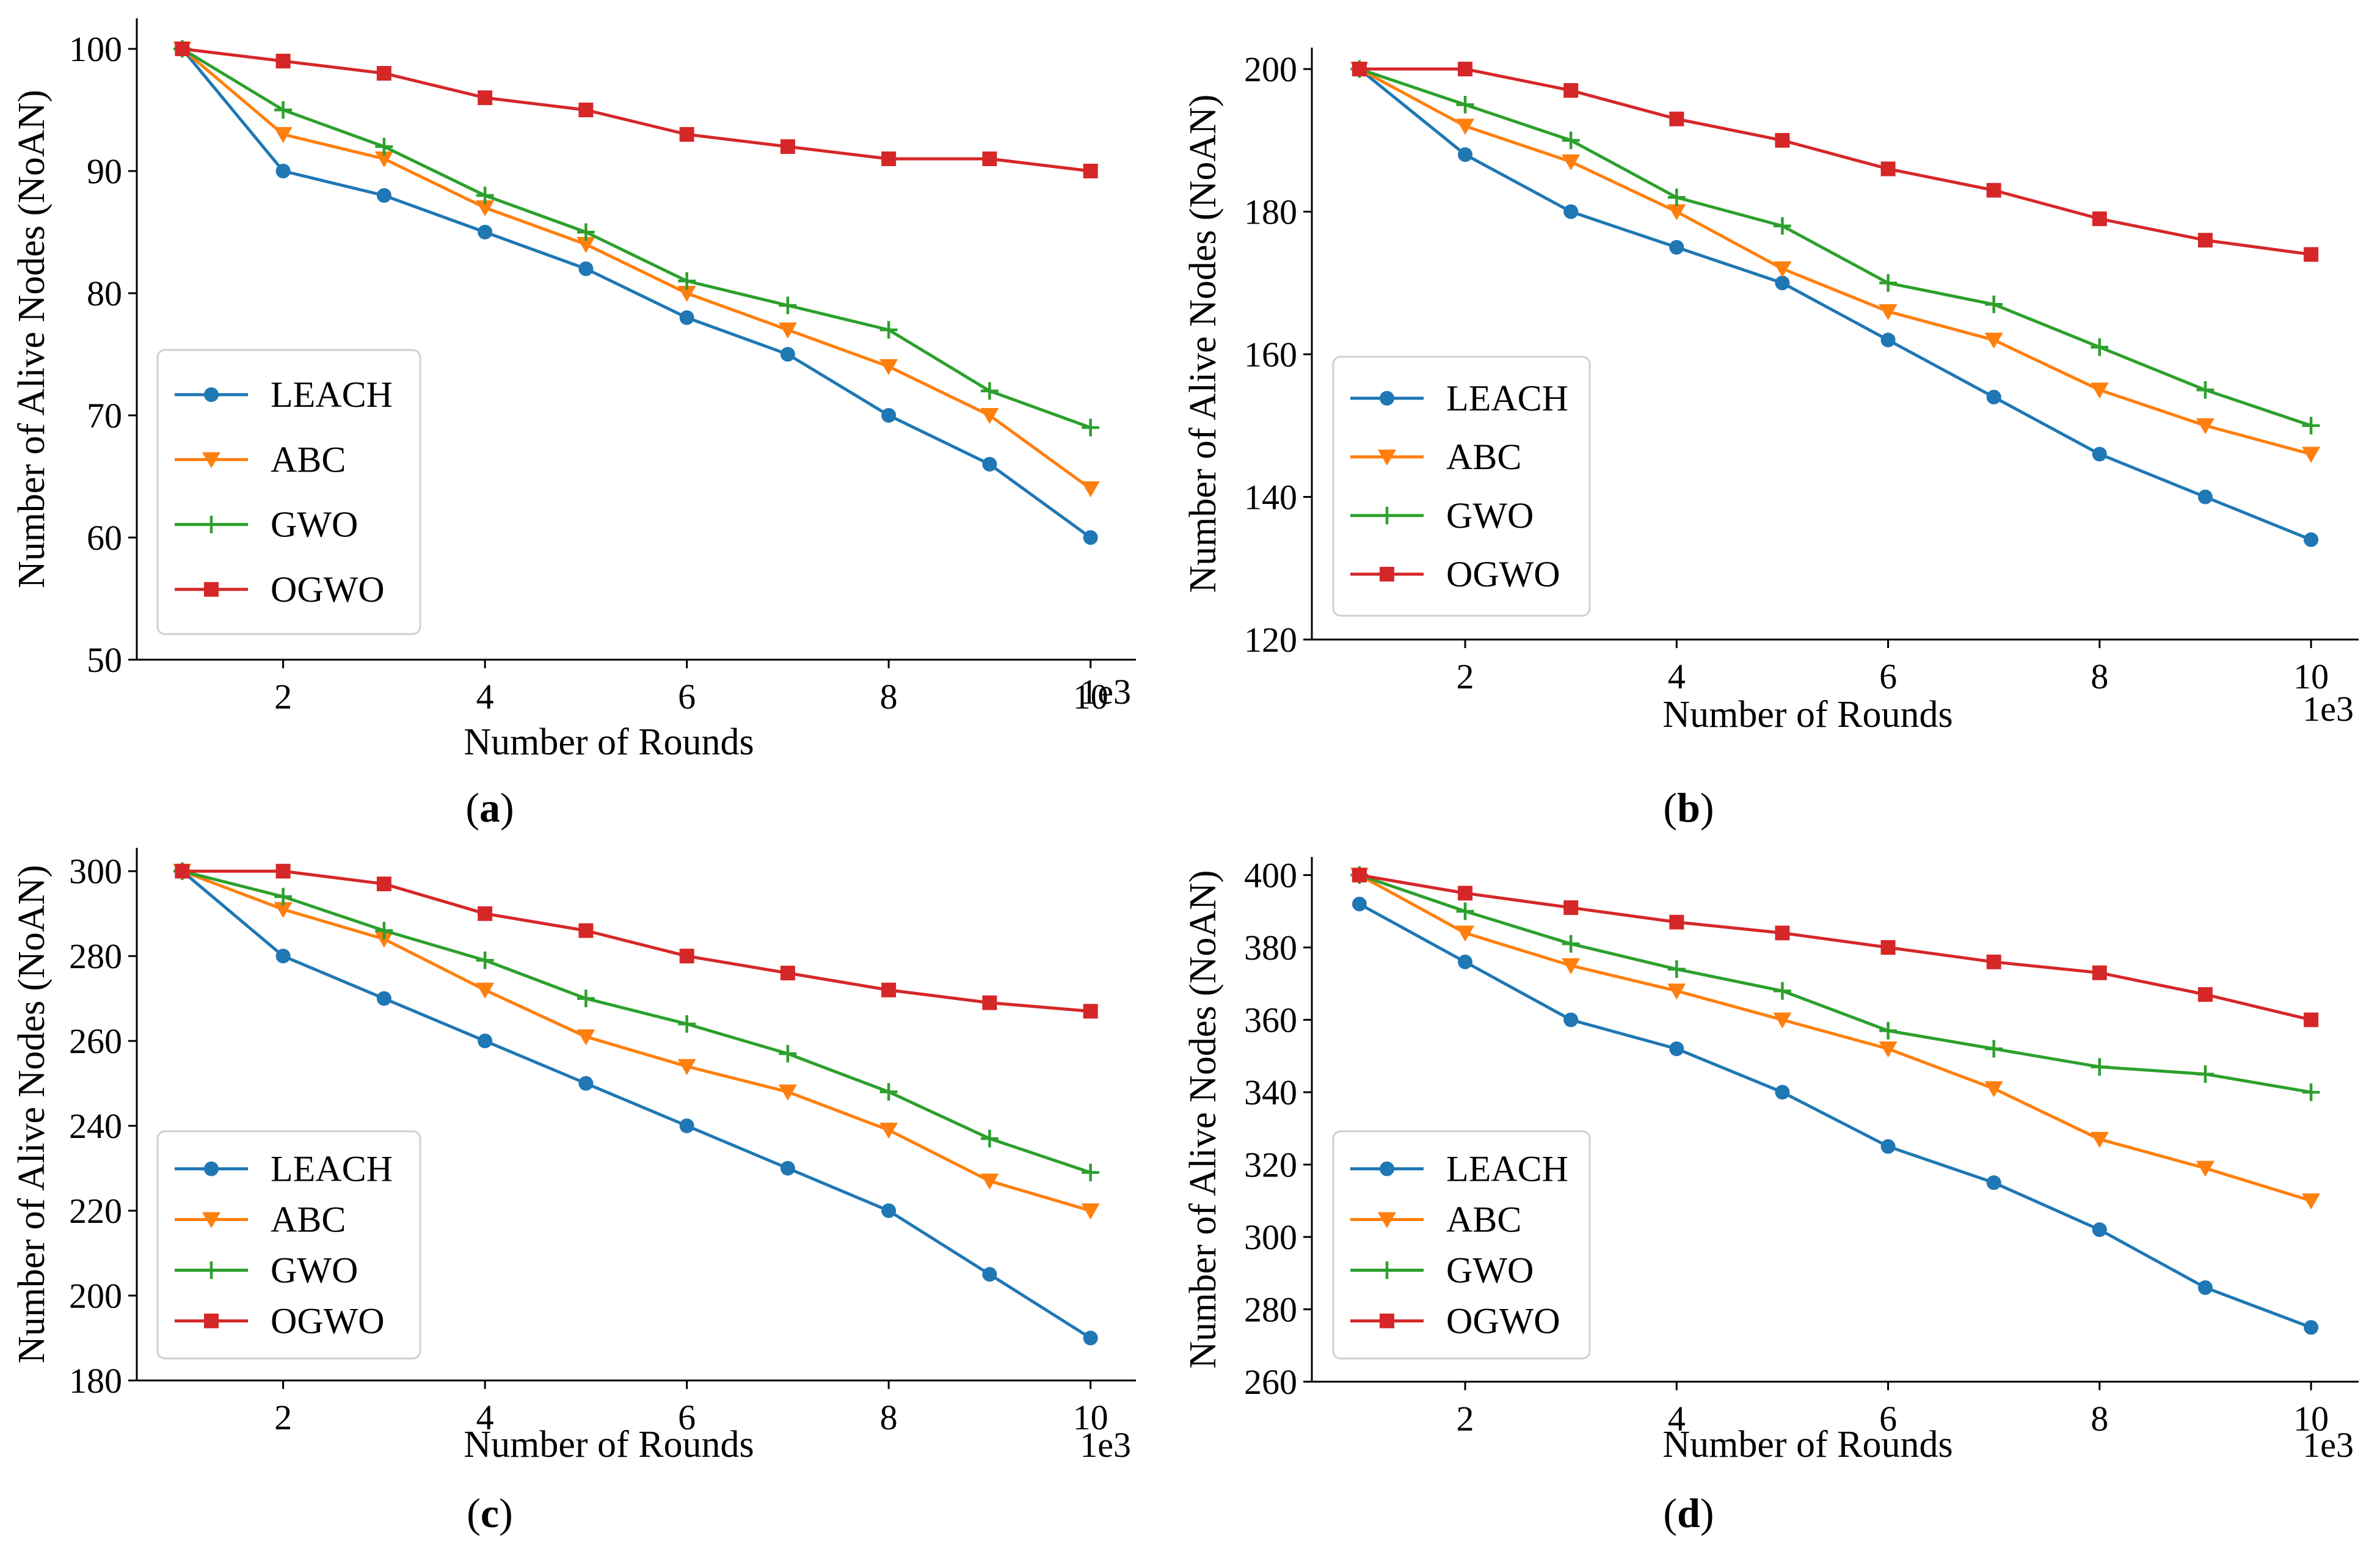 This screenshot has height=1557, width=2380. Describe the element at coordinates (1490, 515) in the screenshot. I see `legend-label: GWO` at that location.